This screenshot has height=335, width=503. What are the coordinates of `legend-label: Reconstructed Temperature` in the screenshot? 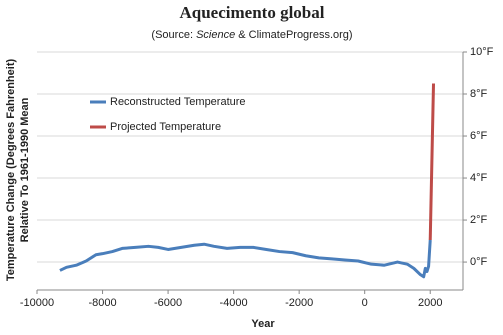 It's located at (178, 102).